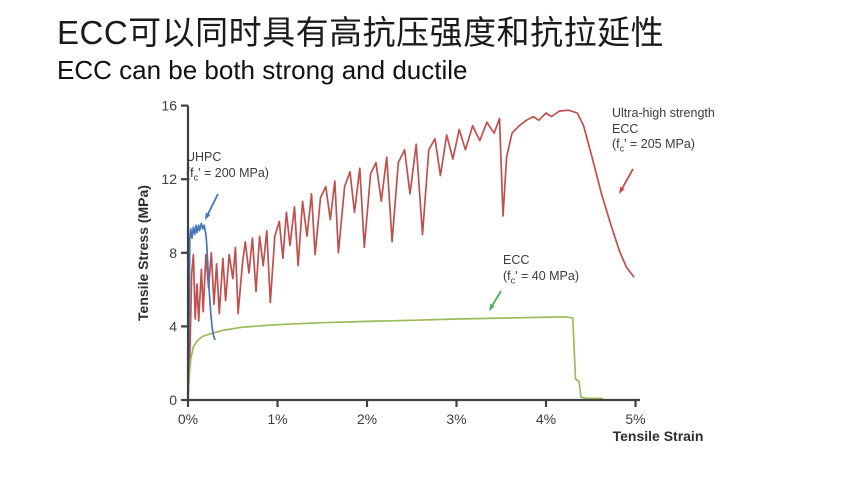  Describe the element at coordinates (201, 311) in the screenshot. I see `curve-uhpc` at that location.